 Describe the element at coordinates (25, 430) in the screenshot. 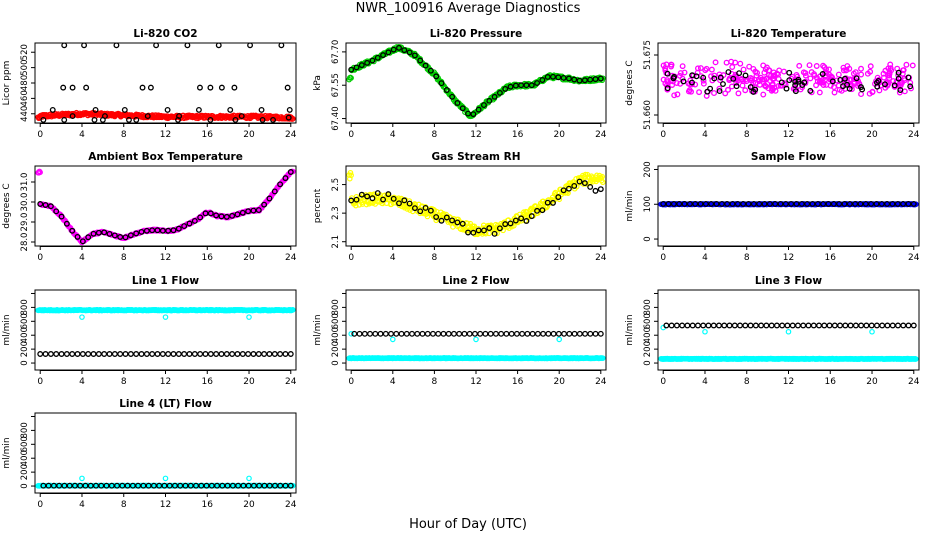

I see `y-tick-label: 800` at that location.